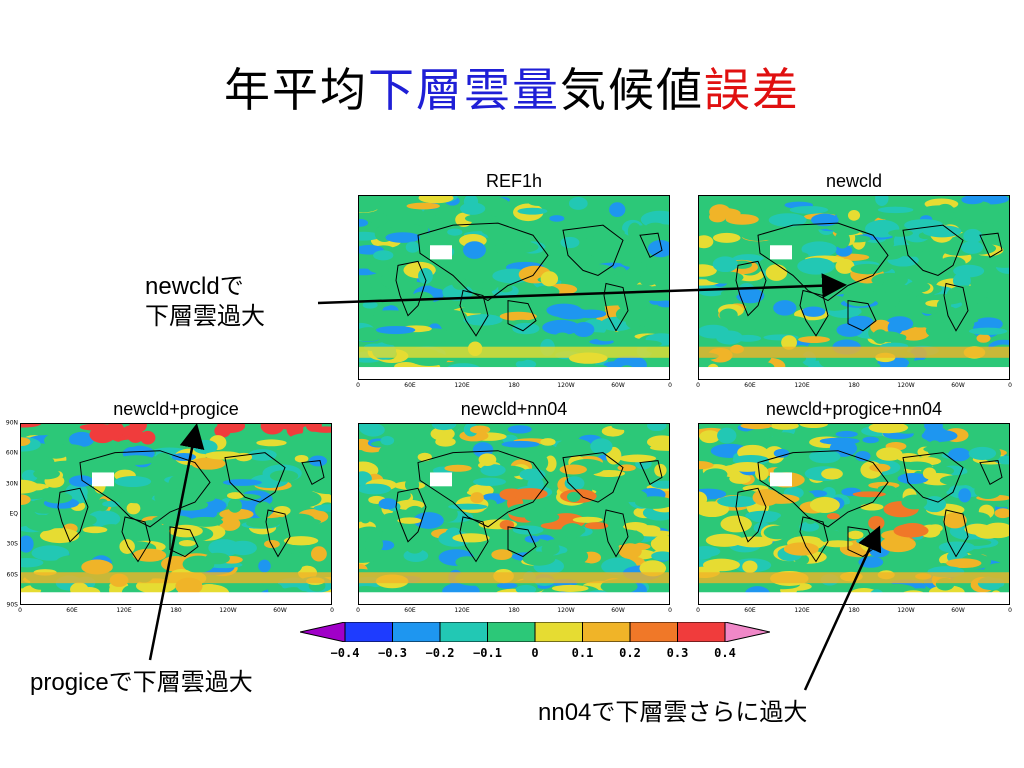 This screenshot has height=768, width=1024. Describe the element at coordinates (176, 409) in the screenshot. I see `panel-title: newcld+progice` at that location.